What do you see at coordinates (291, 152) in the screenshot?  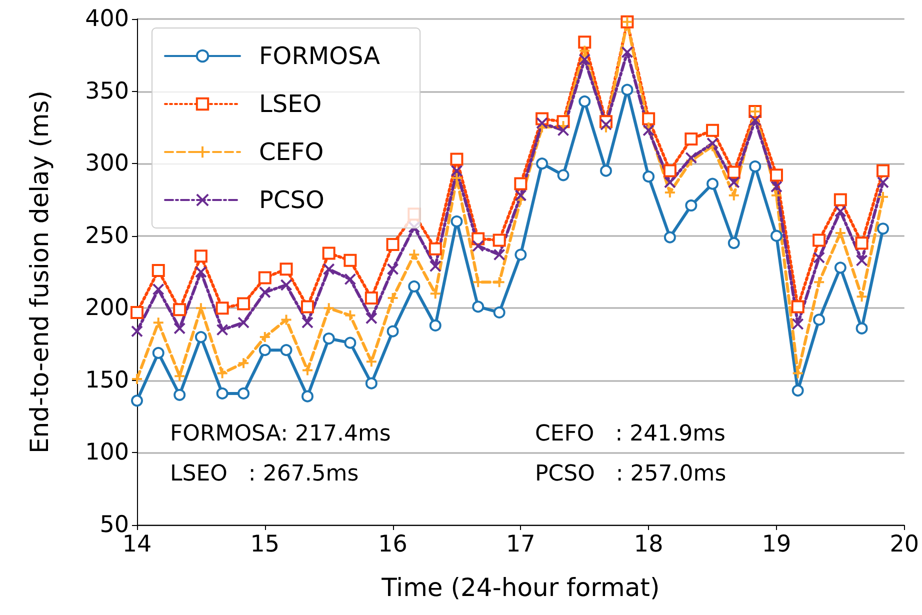 I see `legend-label: CEFO` at bounding box center [291, 152].